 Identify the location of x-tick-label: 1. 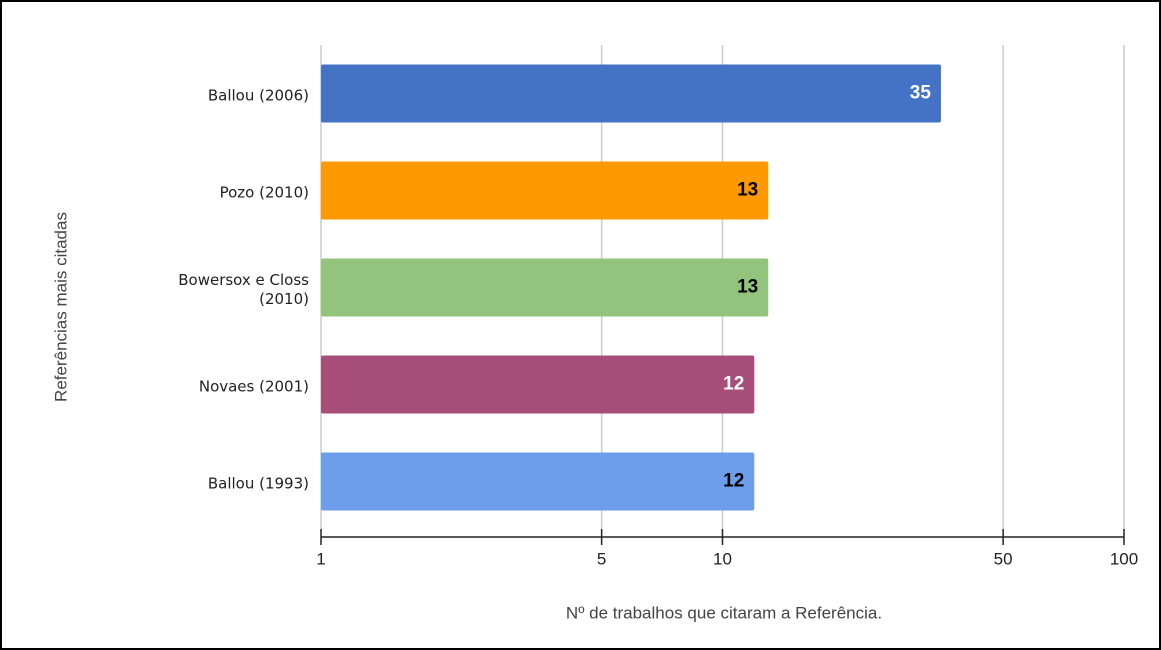
(320, 558).